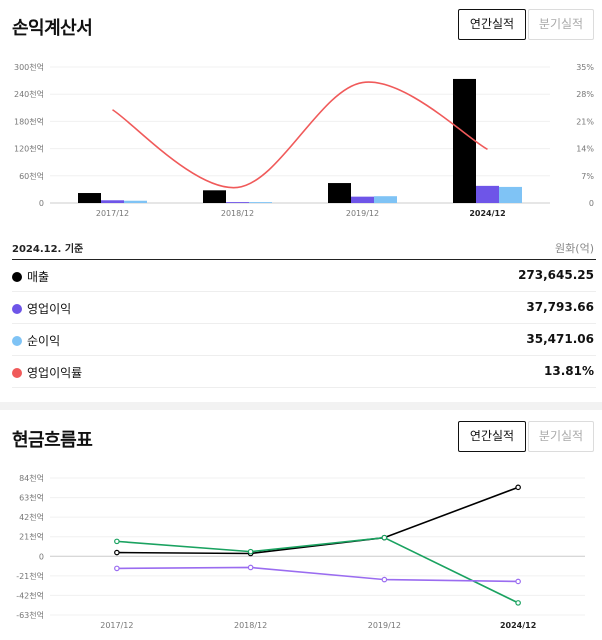  Describe the element at coordinates (304, 340) in the screenshot. I see `row-net-income: 순이익 35,471.06` at that location.